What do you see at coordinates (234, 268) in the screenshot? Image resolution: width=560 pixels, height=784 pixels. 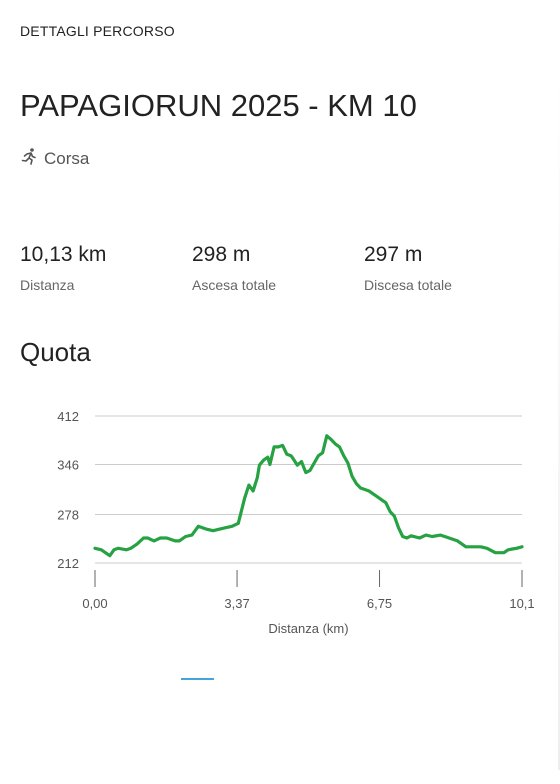 I see `stat-ascent: 298 m Ascesa totale` at bounding box center [234, 268].